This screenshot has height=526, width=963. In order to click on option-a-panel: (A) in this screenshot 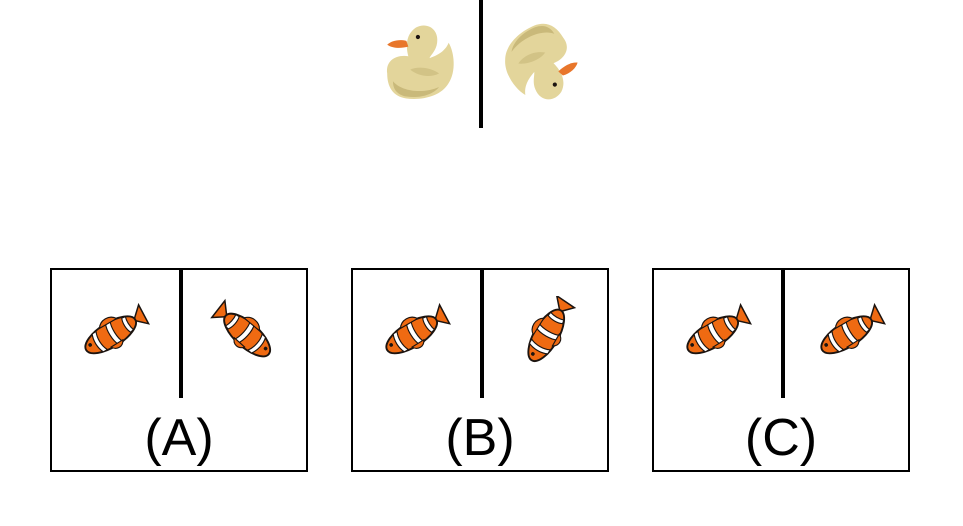, I will do `click(179, 370)`.